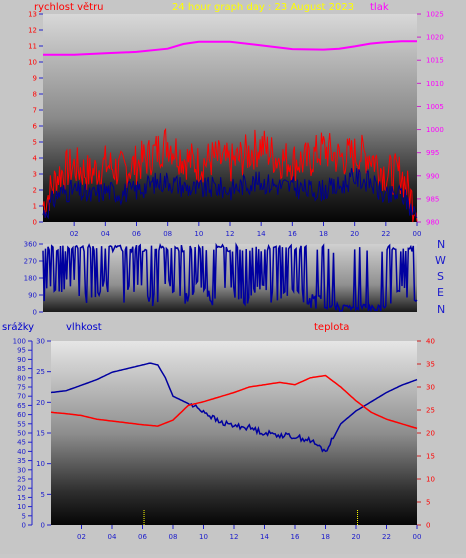 This screenshot has height=558, width=466. Describe the element at coordinates (81, 537) in the screenshot. I see `bottom-x-tick-label: 02` at that location.